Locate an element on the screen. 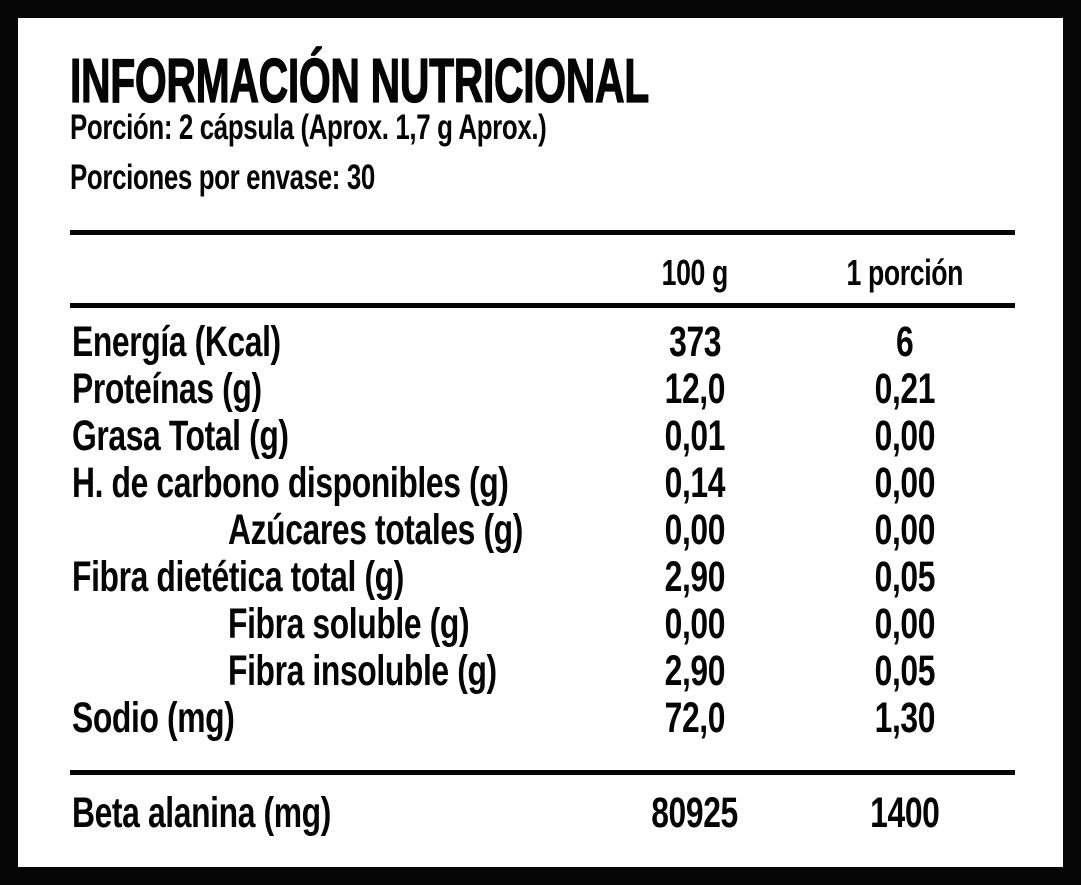 The width and height of the screenshot is (1081, 885). nutrition-row: Fibra soluble (g) 0,00 0,00 is located at coordinates (542, 624).